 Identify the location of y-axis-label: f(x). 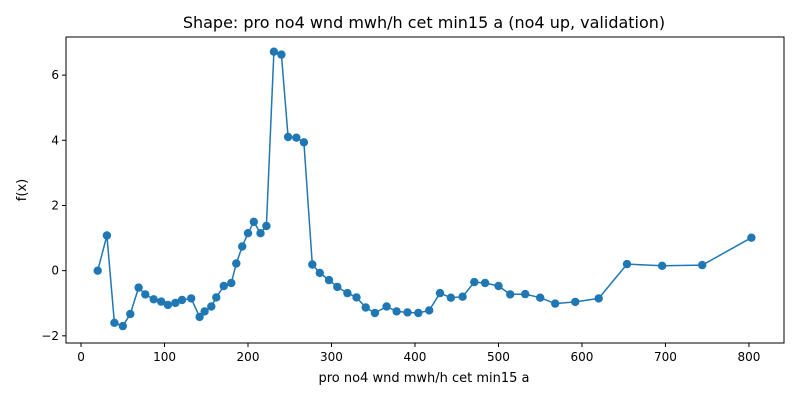
(22, 190).